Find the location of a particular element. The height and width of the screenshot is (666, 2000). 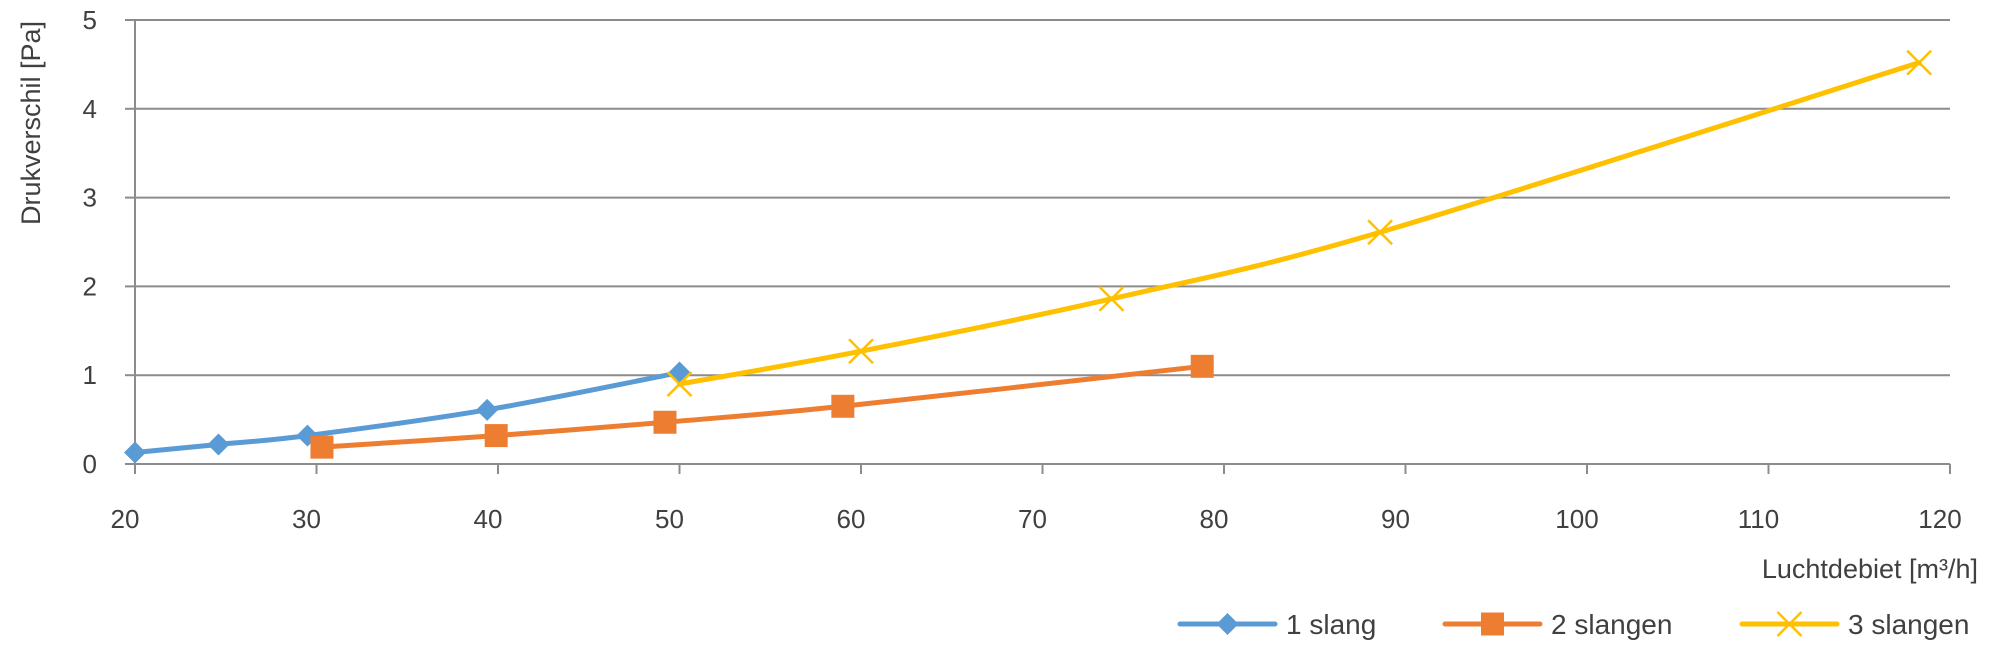

y-tick-label: 4 is located at coordinates (90, 109).